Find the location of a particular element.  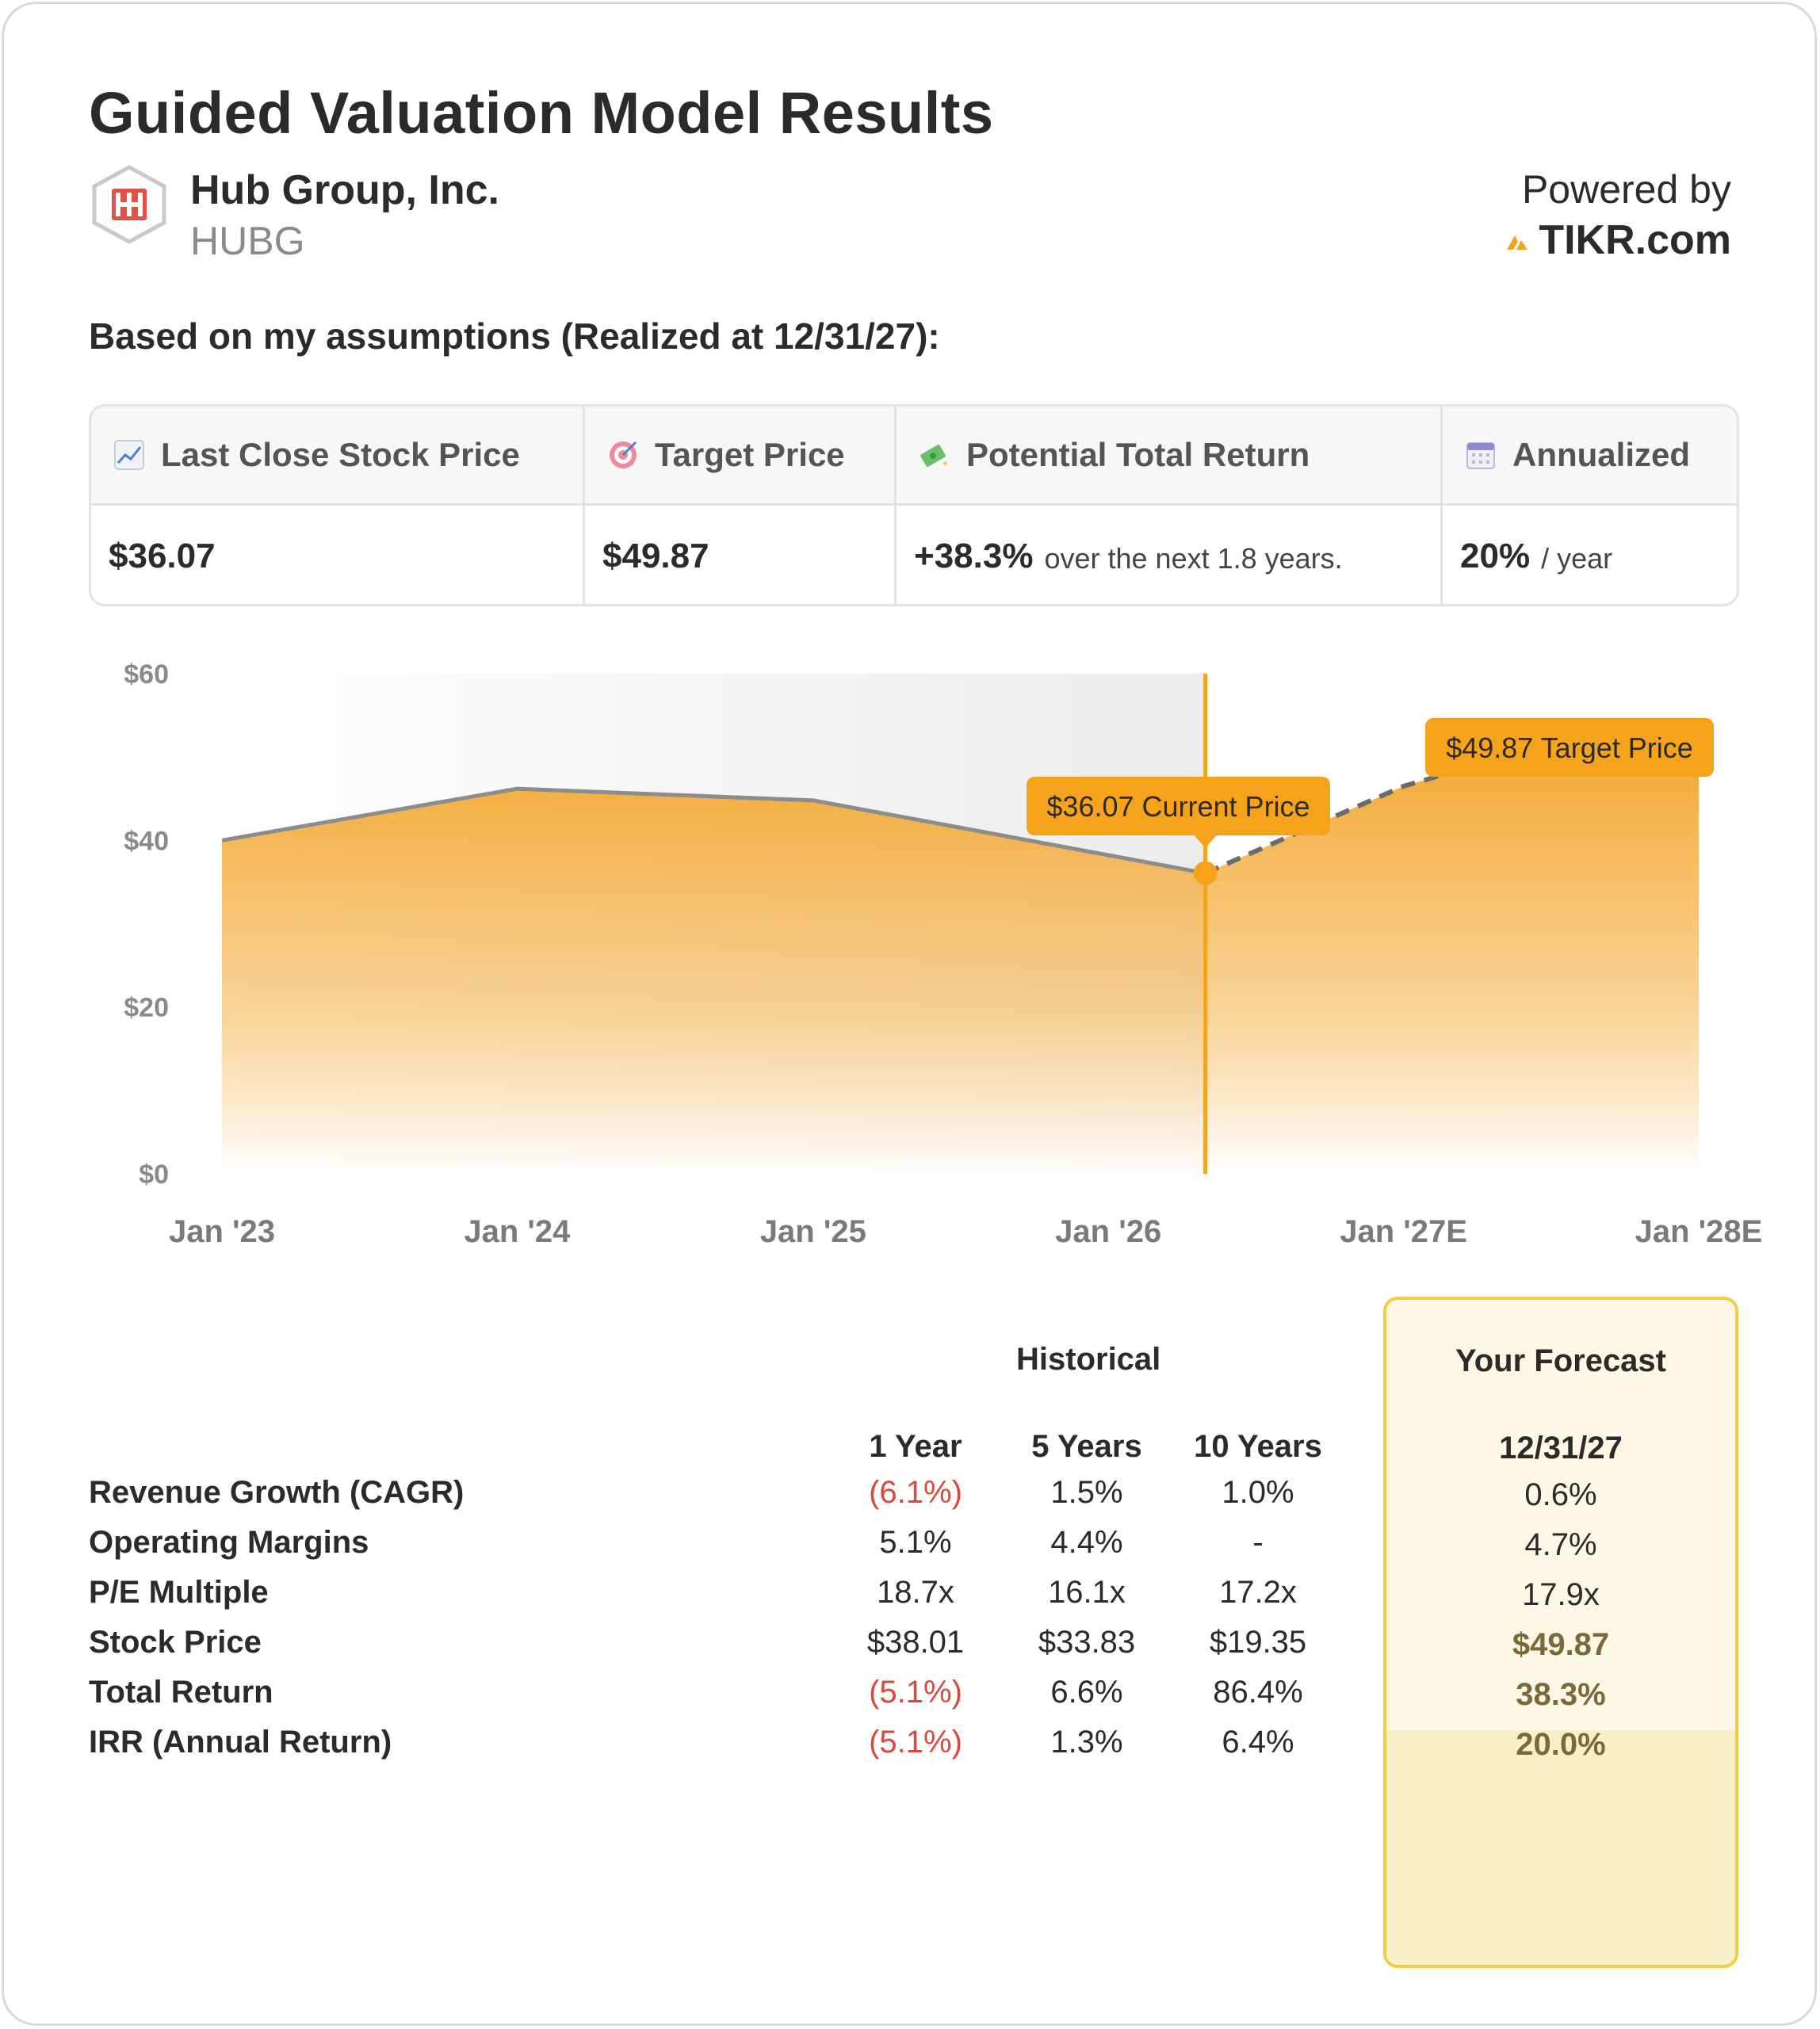

table-cell: $19.35 is located at coordinates (1258, 1642).